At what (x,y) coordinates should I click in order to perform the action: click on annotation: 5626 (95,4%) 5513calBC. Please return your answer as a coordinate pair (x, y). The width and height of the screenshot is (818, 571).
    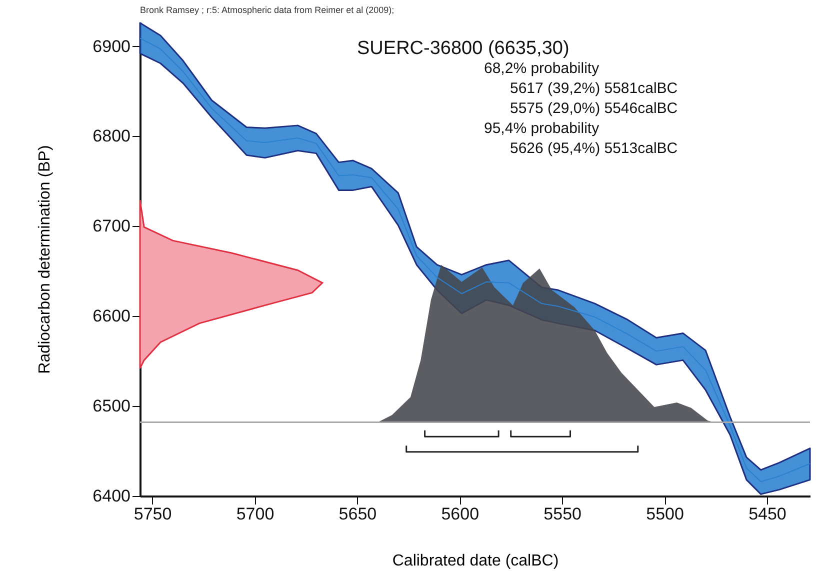
    Looking at the image, I should click on (594, 148).